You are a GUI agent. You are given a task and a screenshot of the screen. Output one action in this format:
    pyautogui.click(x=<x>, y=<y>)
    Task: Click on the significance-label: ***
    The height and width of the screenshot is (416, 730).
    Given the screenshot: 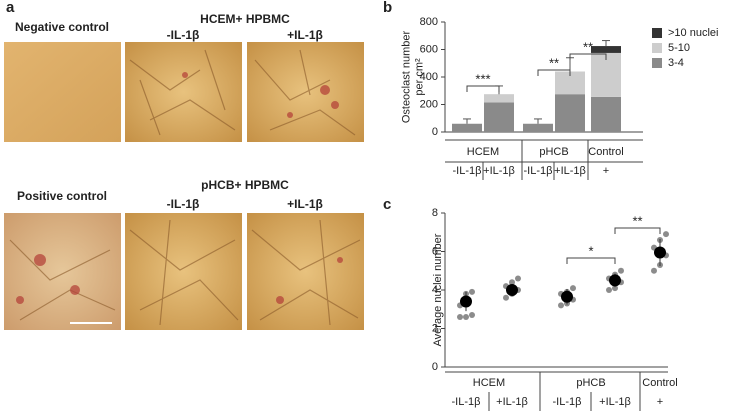 What is the action you would take?
    pyautogui.click(x=482, y=78)
    